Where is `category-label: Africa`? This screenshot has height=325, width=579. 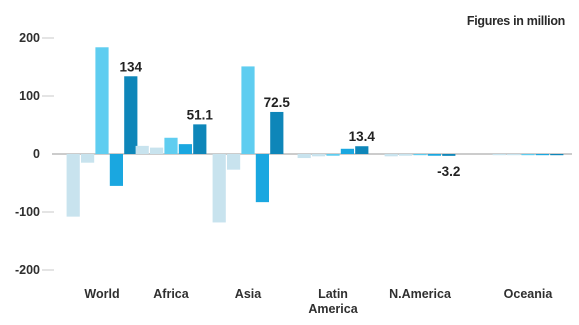 category-label: Africa is located at coordinates (171, 294).